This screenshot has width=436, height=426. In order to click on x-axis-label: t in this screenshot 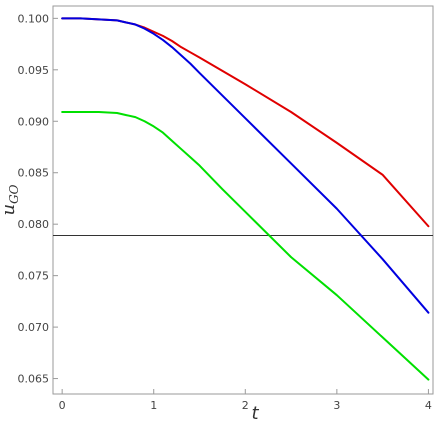, I will do `click(255, 413)`.